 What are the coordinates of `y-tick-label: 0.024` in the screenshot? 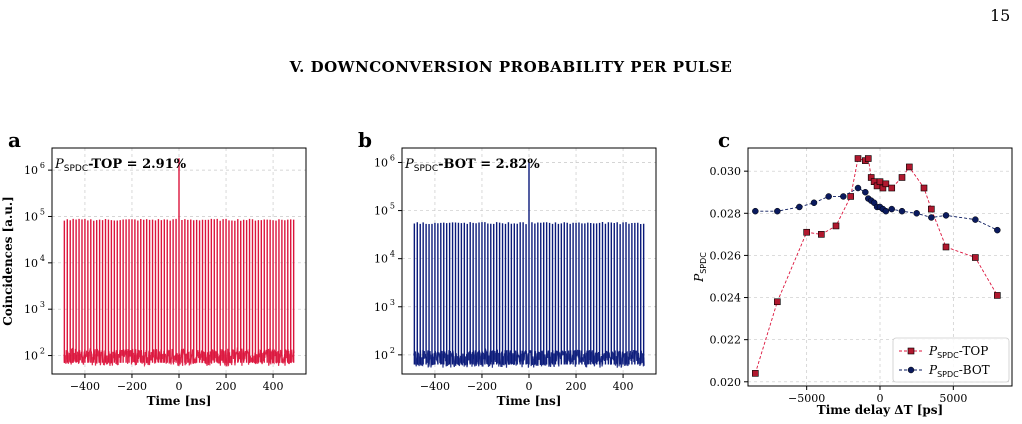 It's located at (726, 298).